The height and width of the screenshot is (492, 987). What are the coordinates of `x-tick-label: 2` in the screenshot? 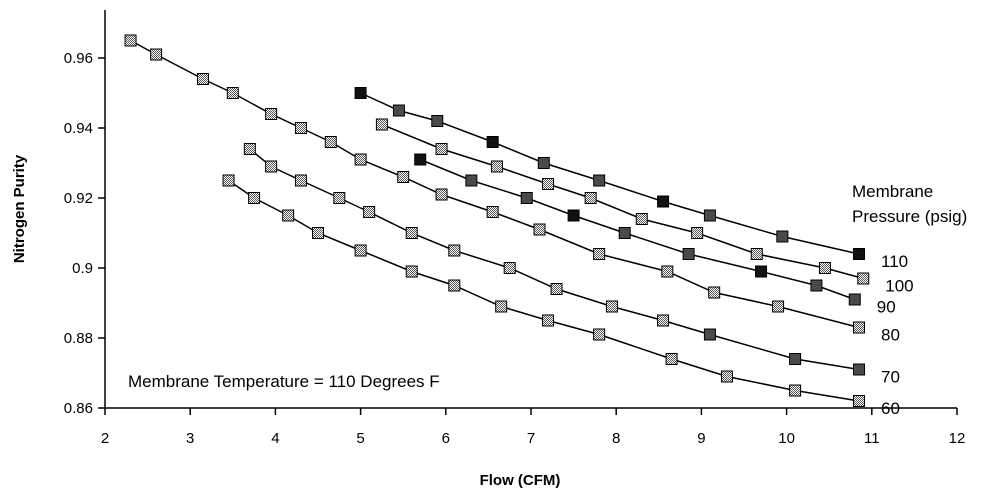 It's located at (105, 438).